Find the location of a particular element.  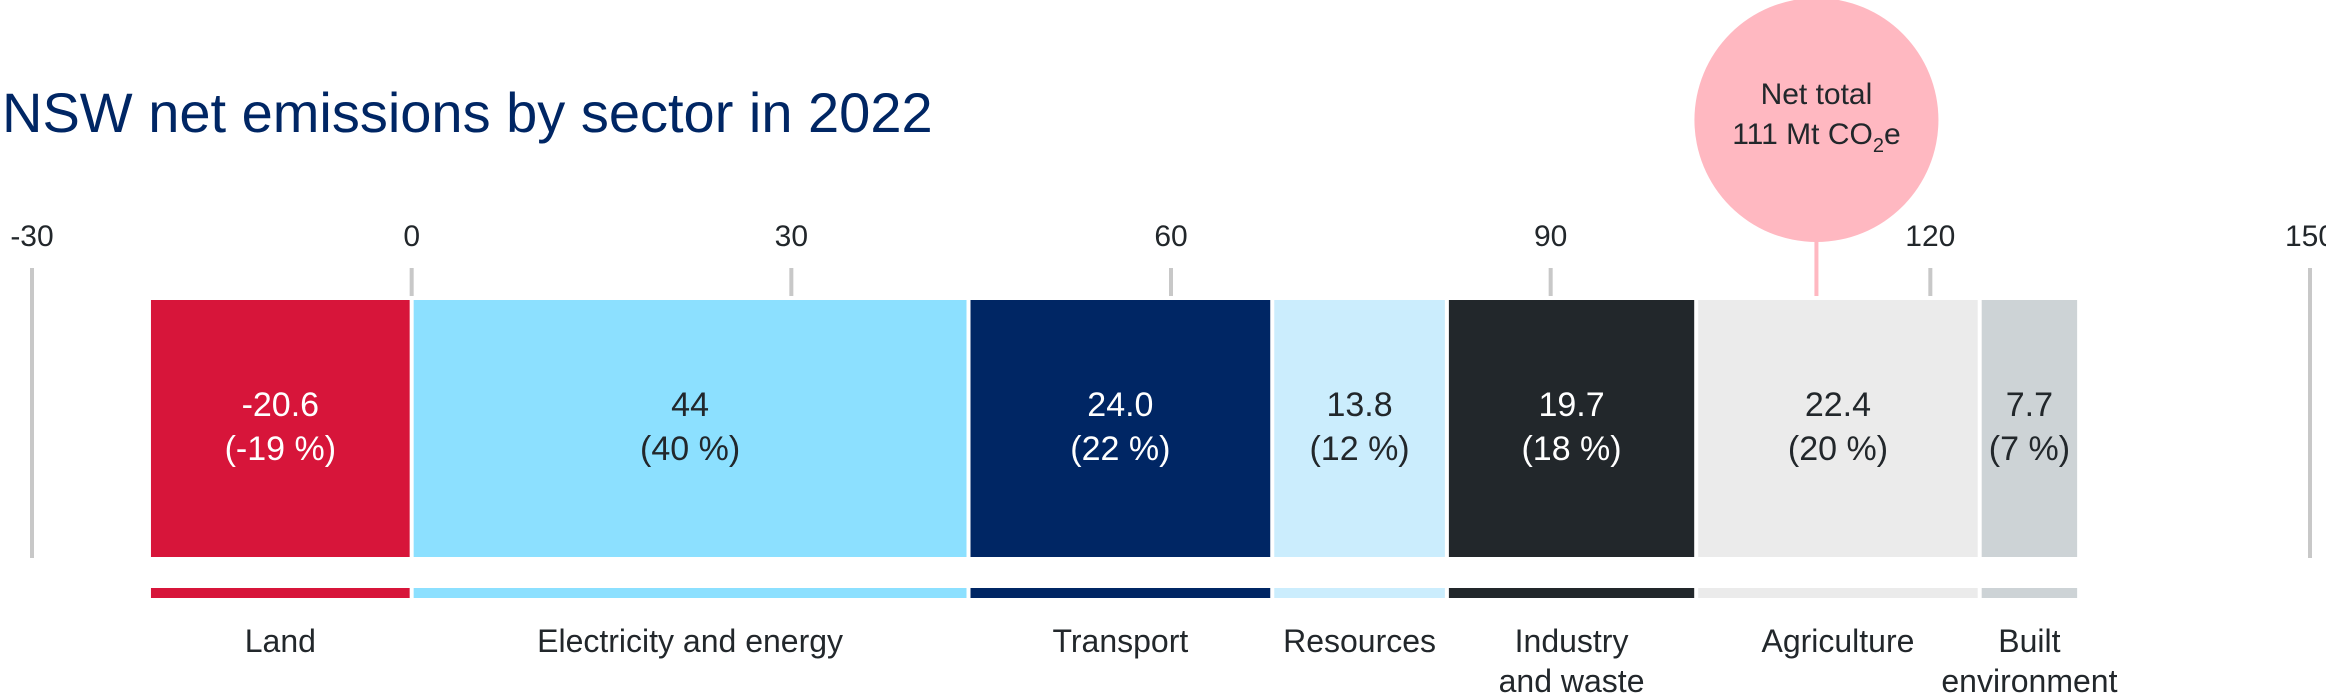

bar-electricity-and-energy is located at coordinates (690, 428).